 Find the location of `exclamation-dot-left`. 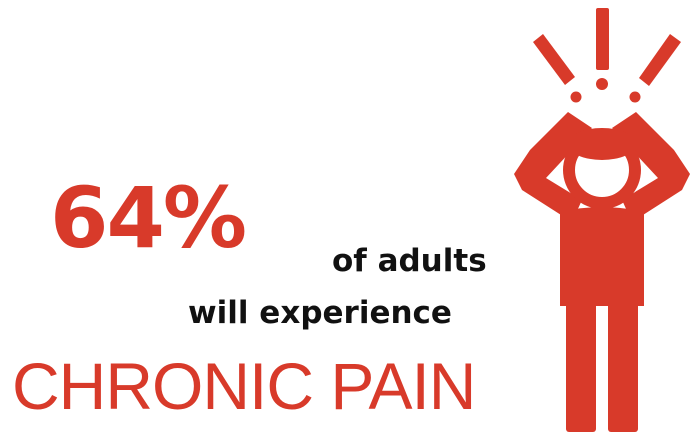

exclamation-dot-left is located at coordinates (576, 97).